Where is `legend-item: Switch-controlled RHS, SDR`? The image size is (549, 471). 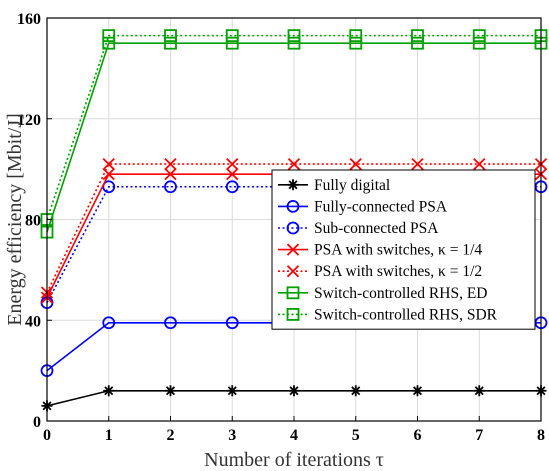 legend-item: Switch-controlled RHS, SDR is located at coordinates (388, 314).